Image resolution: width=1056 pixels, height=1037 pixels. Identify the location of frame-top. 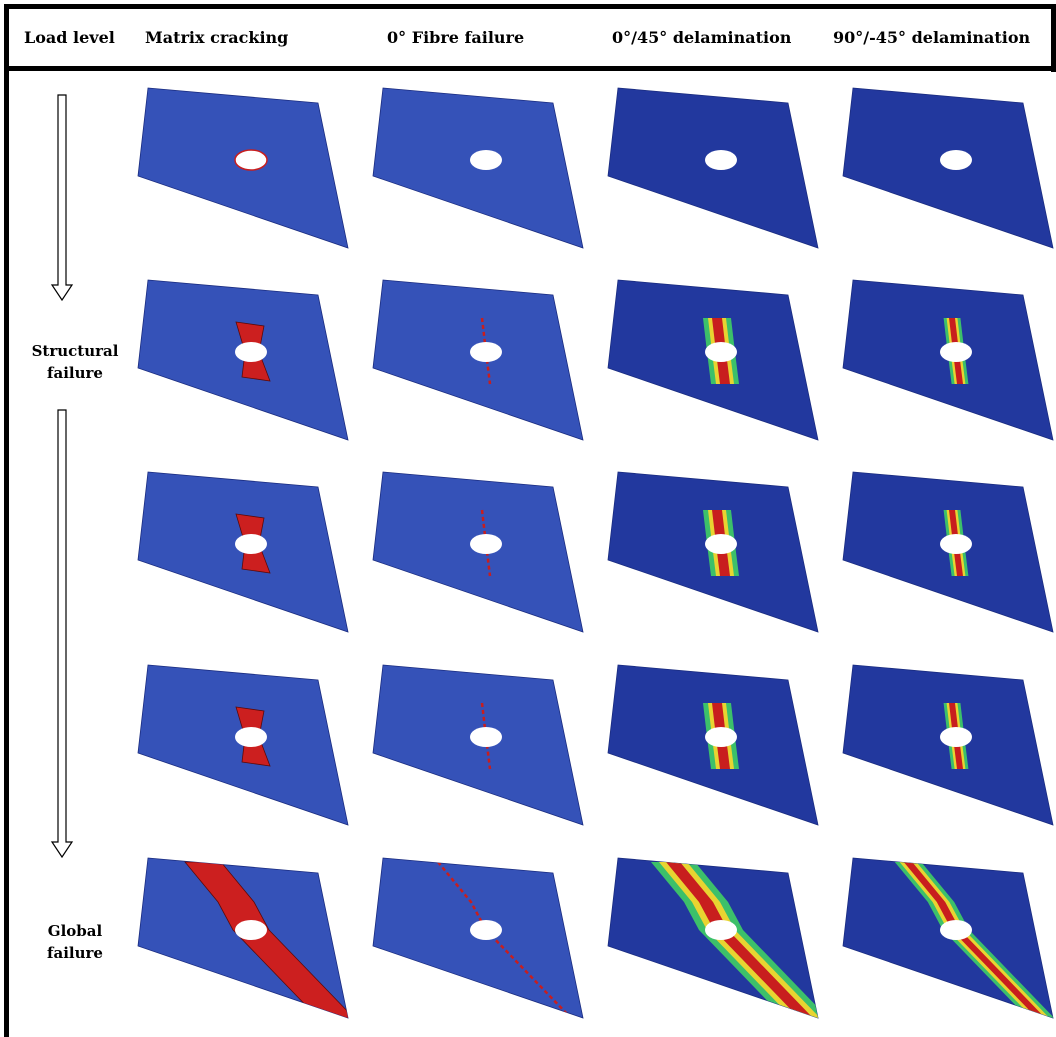
(530, 6).